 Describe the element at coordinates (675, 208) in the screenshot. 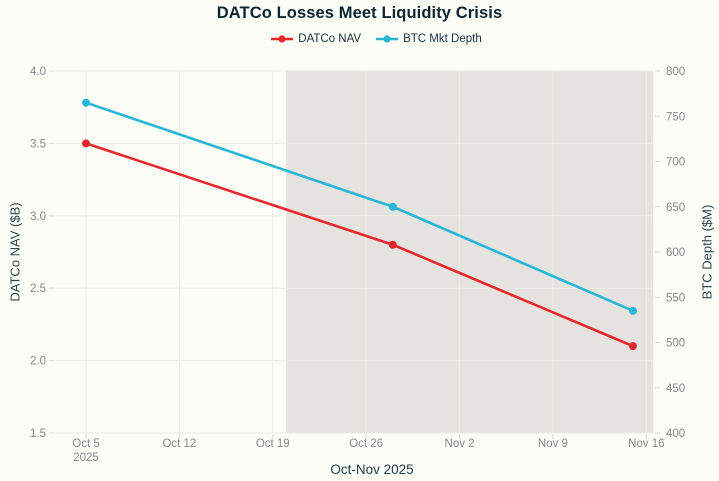

I see `y-right-tick-label: 650` at that location.